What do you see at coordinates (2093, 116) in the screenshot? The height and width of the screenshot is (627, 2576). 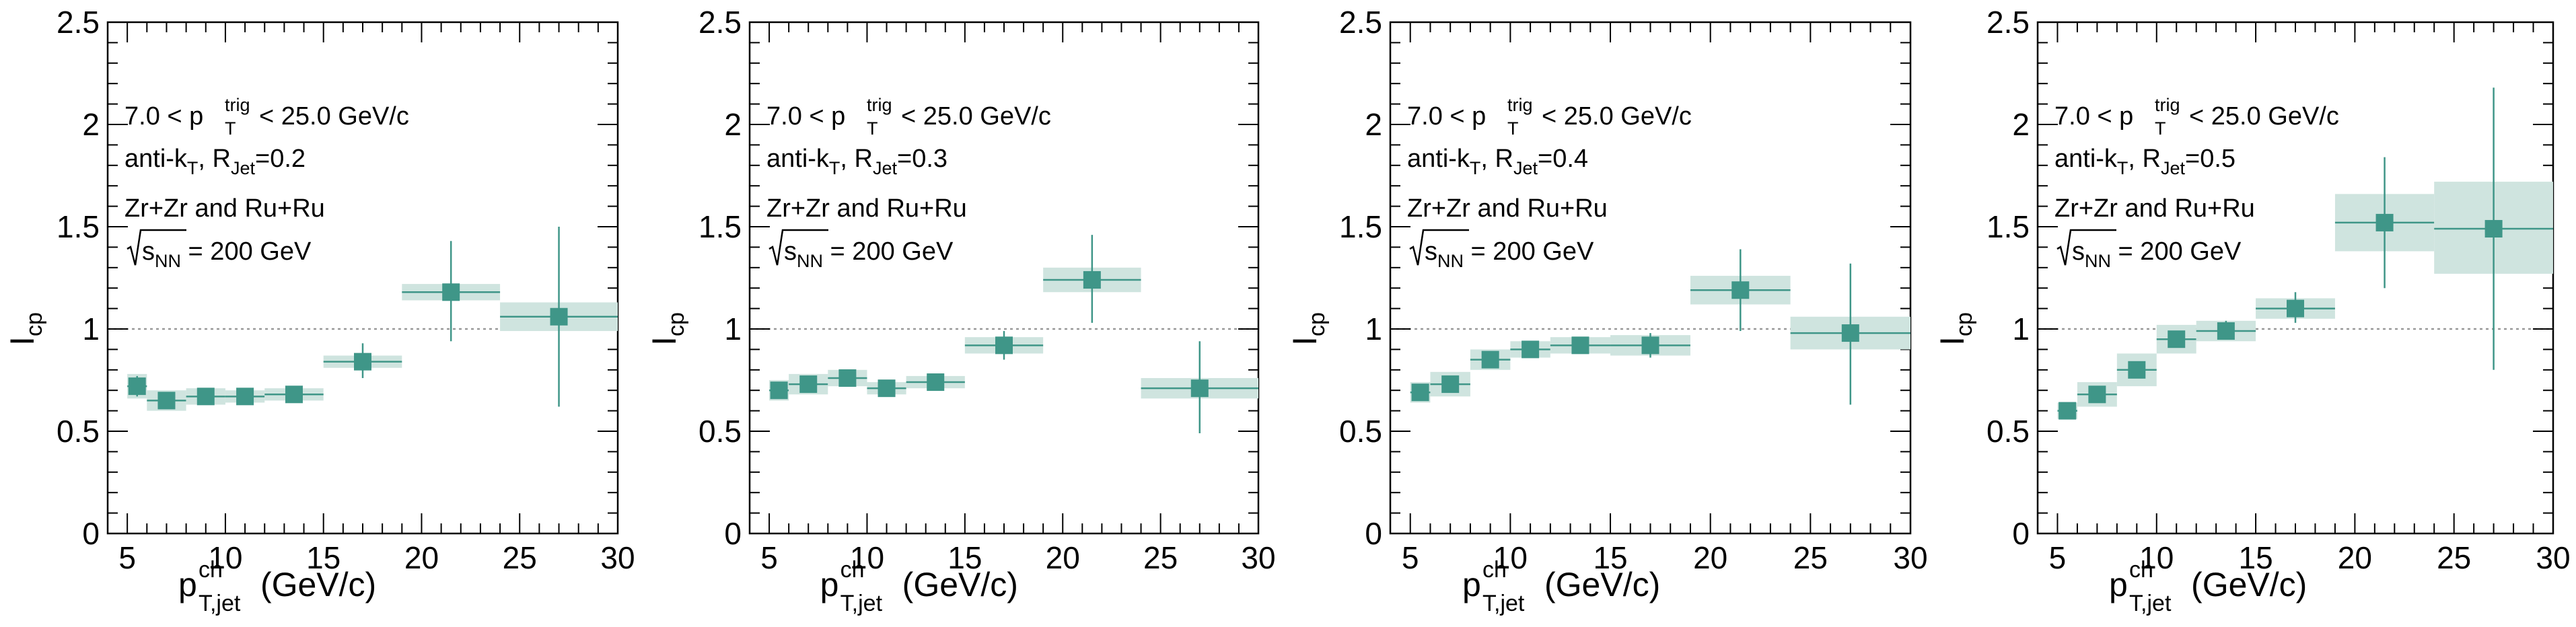 I see `annotation-trigger-range: 7.0 < p` at bounding box center [2093, 116].